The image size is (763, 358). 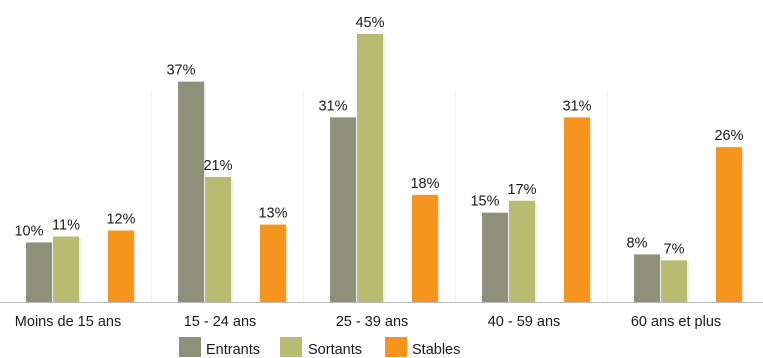 I want to click on legend: Entrants Sortants Stables, so click(x=319, y=347).